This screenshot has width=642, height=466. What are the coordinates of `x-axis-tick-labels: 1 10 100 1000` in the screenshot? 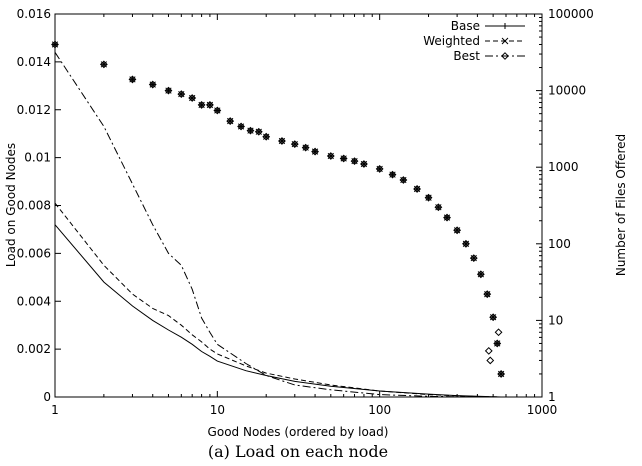 It's located at (304, 410).